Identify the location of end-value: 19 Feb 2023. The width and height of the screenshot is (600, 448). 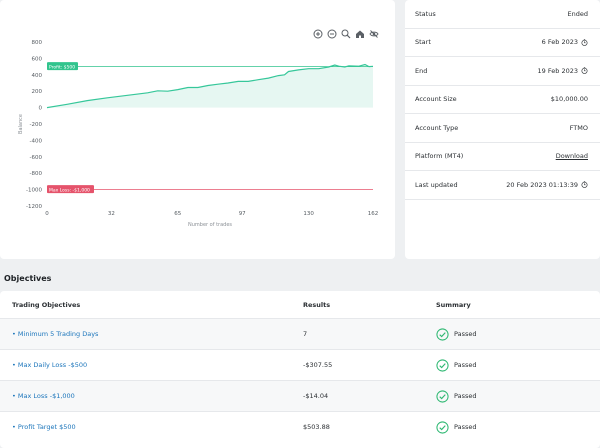
(563, 71).